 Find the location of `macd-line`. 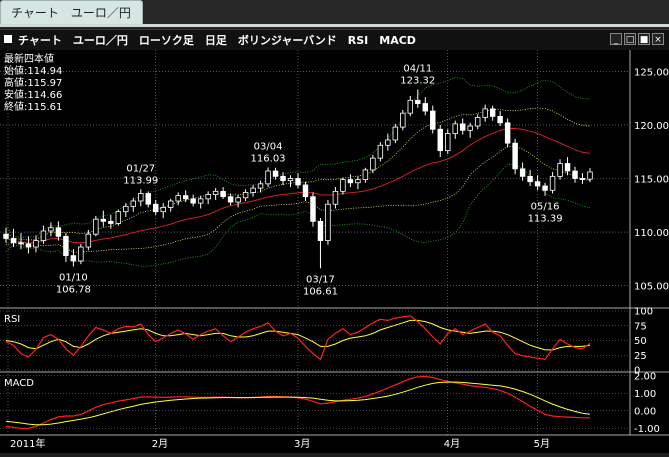

macd-line is located at coordinates (297, 402).